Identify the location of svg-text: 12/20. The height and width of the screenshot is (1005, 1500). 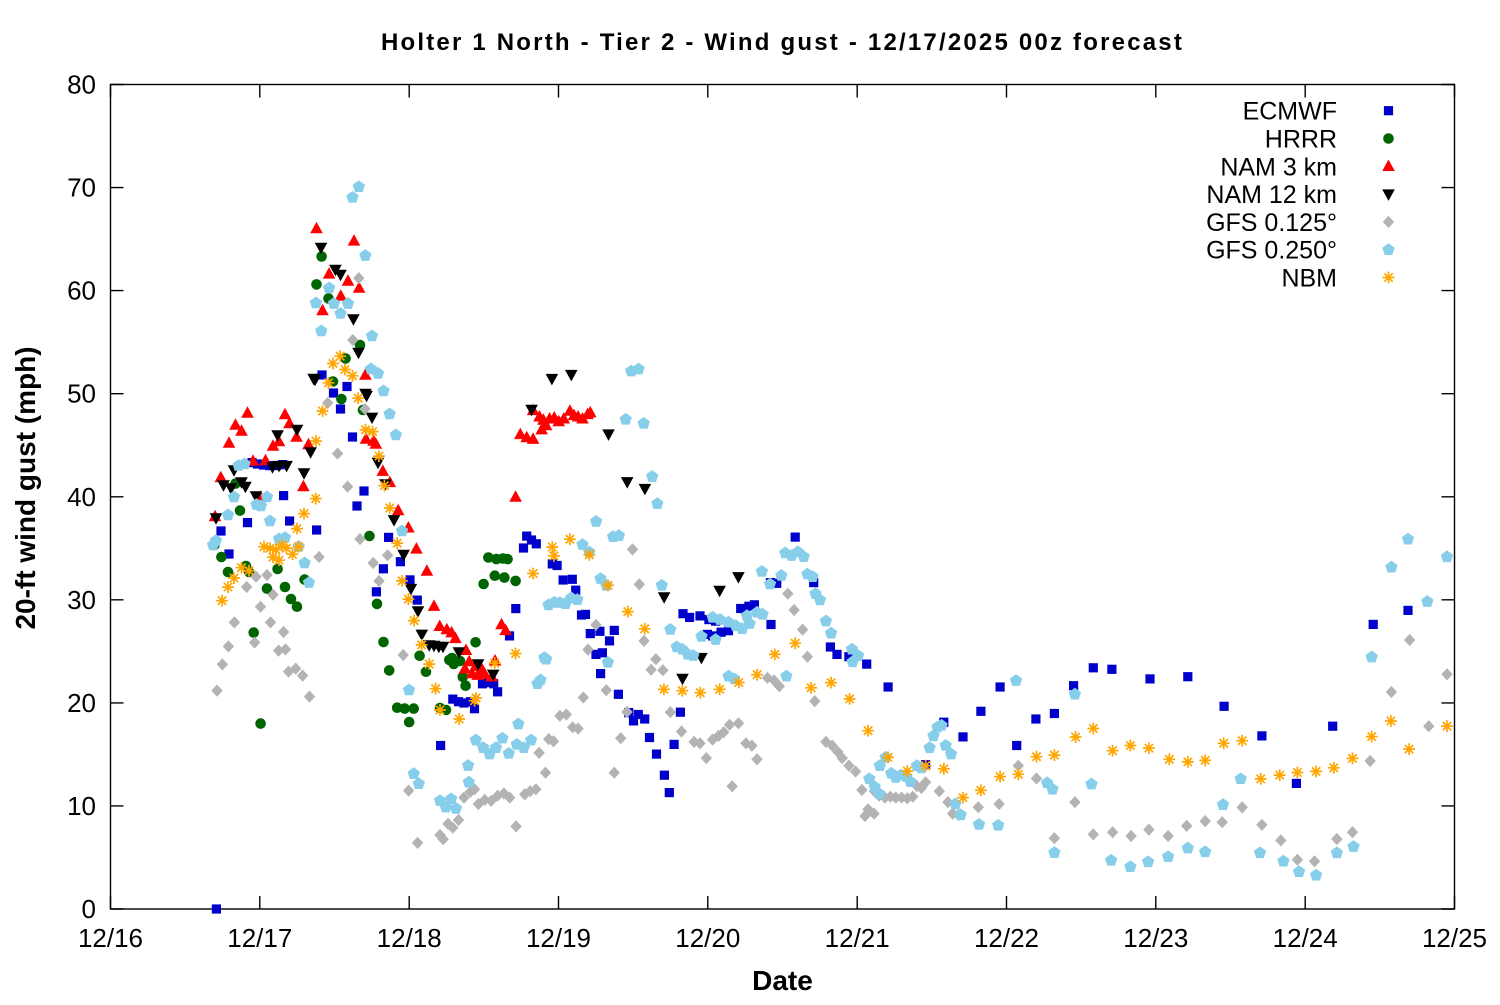
(707, 938).